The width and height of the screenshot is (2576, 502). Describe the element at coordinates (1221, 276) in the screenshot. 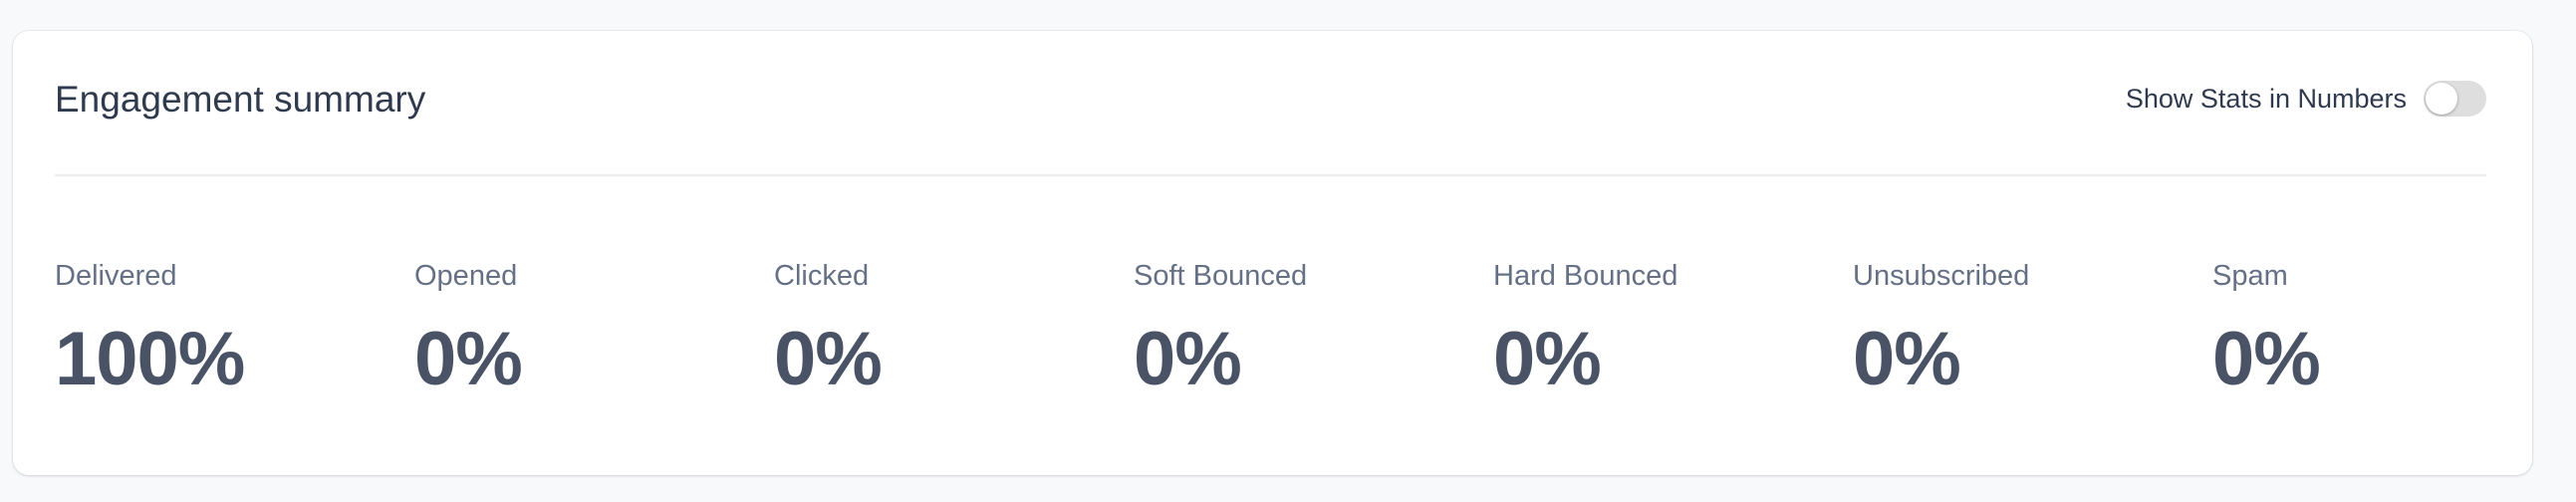

I see `stat-label: Soft Bounced` at that location.